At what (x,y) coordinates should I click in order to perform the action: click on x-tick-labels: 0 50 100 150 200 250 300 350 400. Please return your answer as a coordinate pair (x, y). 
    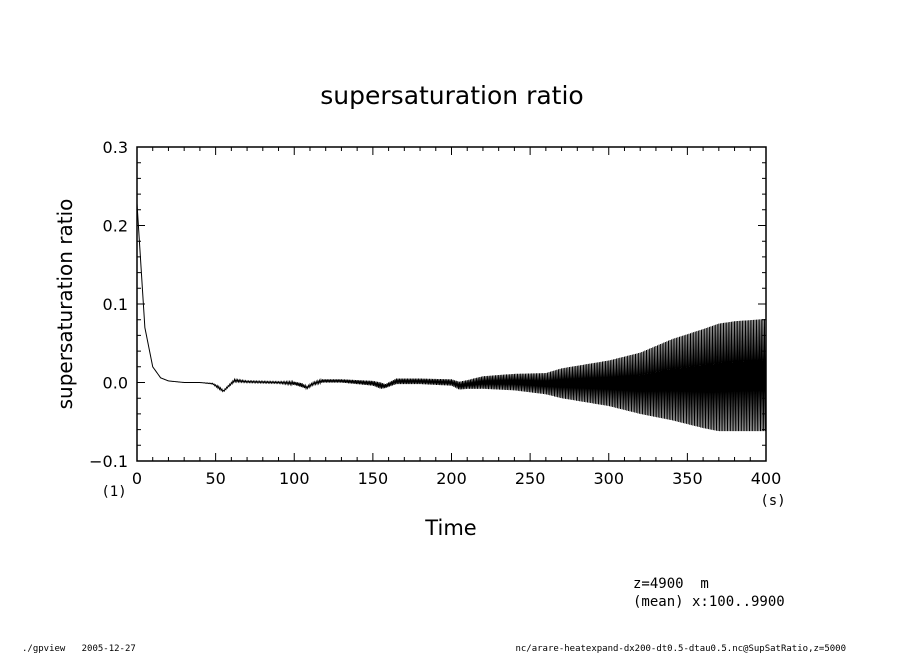
    Looking at the image, I should click on (456, 478).